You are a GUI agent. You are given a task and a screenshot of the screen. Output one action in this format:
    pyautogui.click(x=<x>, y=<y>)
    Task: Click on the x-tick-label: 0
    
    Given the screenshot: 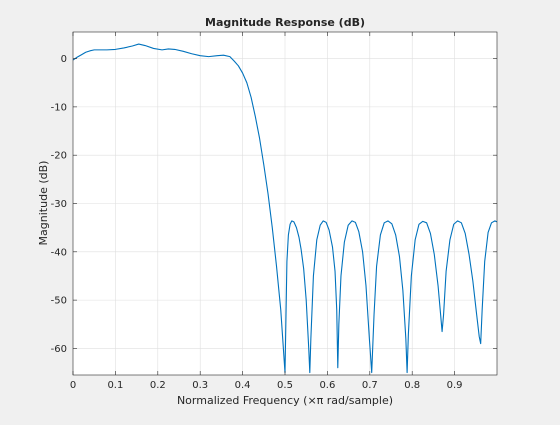 What is the action you would take?
    pyautogui.click(x=73, y=385)
    